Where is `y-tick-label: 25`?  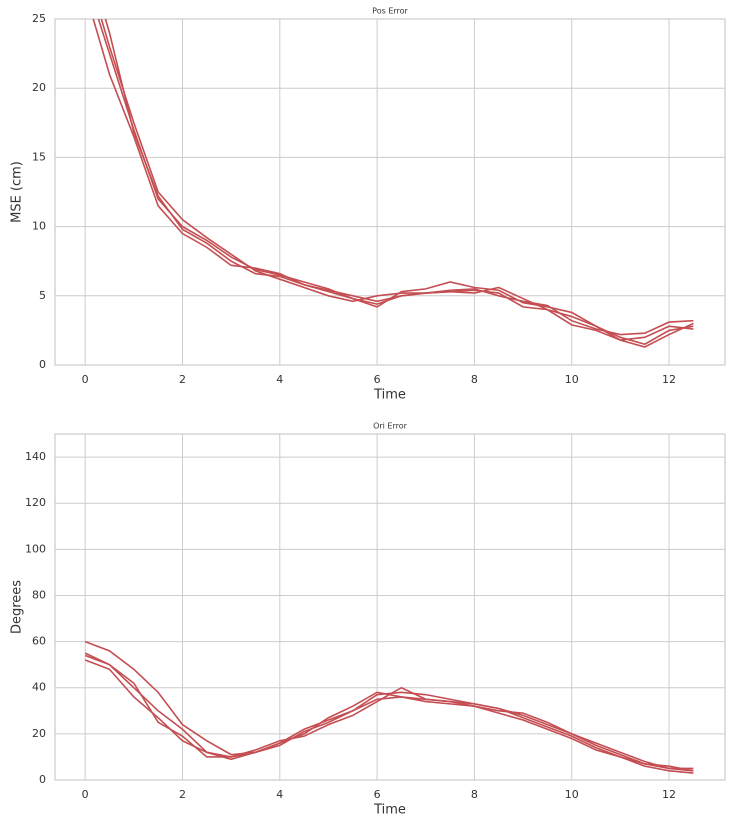
y-tick-label: 25 is located at coordinates (39, 18).